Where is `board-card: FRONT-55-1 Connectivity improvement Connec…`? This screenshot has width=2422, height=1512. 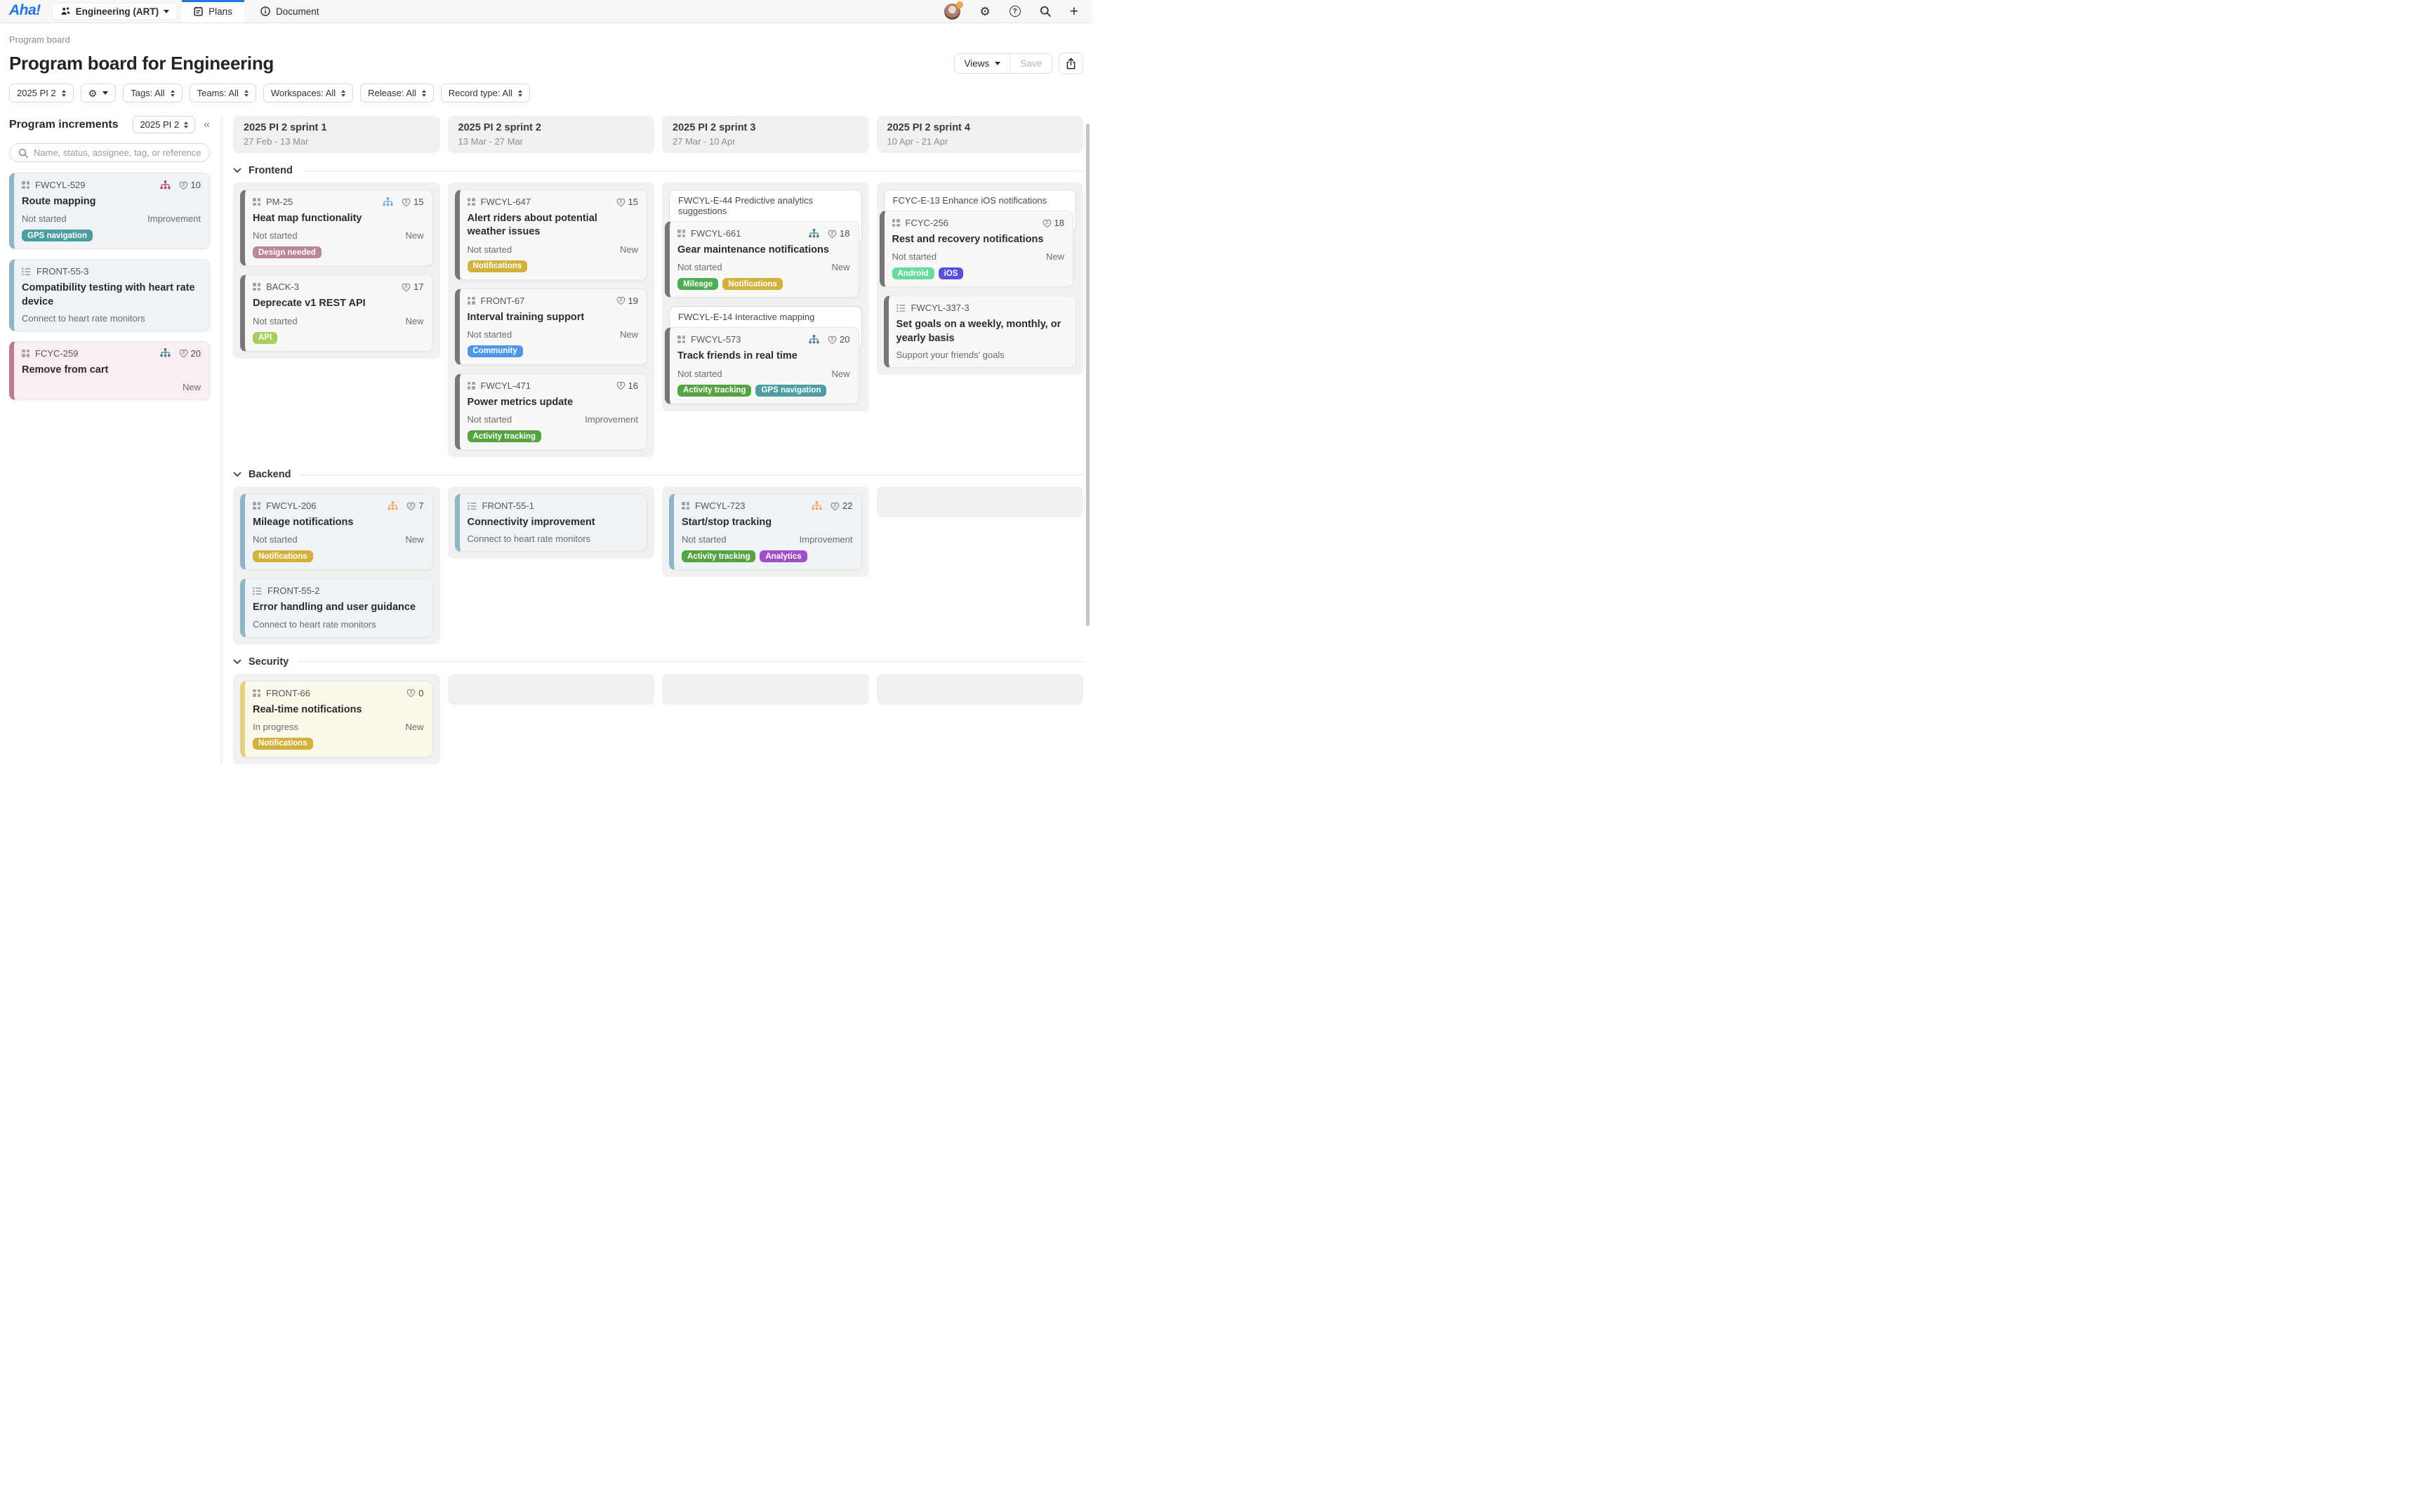 board-card: FRONT-55-1 Connectivity improvement Connec… is located at coordinates (550, 522).